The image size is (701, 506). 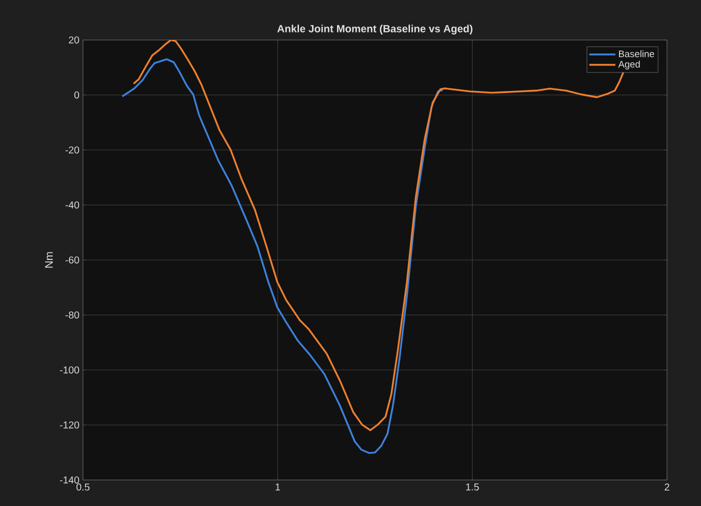 What do you see at coordinates (278, 487) in the screenshot?
I see `x-tick-label: 1` at bounding box center [278, 487].